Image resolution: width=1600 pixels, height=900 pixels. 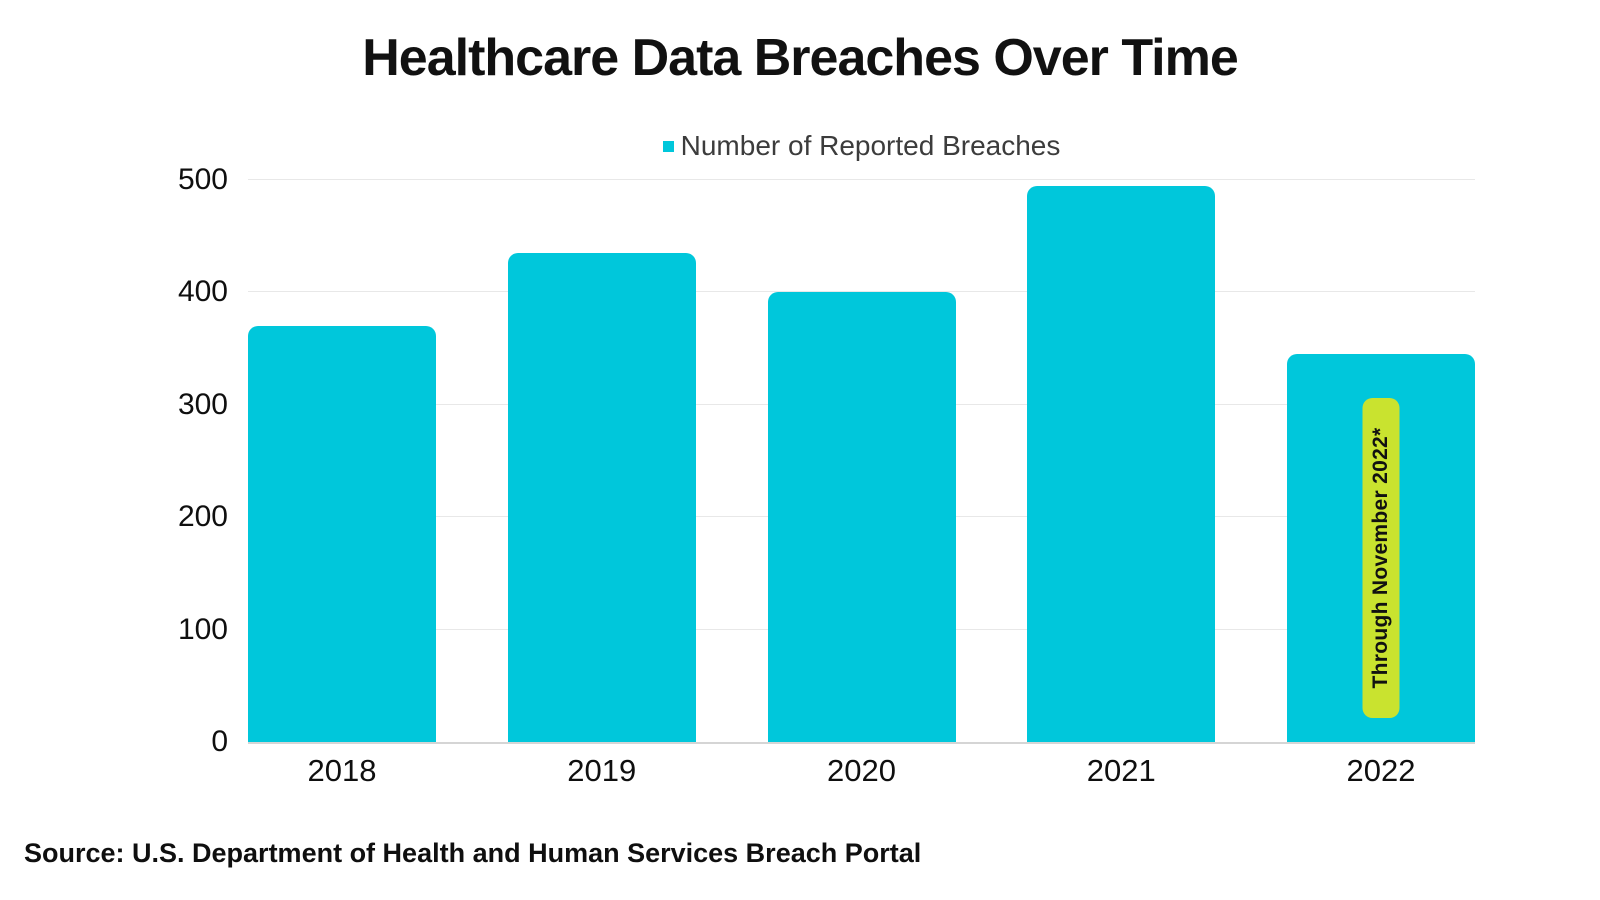 I want to click on x-tick-label-2019: 2019, so click(x=602, y=770).